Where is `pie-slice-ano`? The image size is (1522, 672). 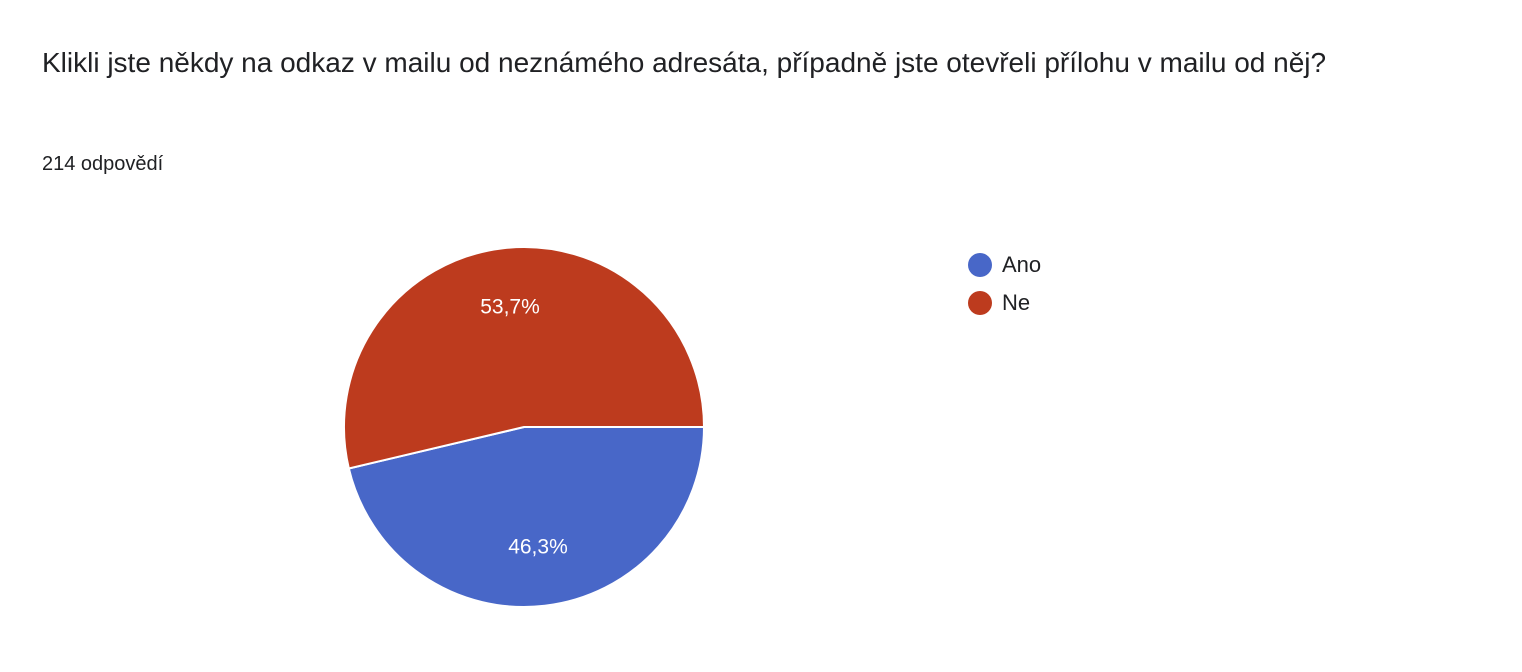
pie-slice-ano is located at coordinates (526, 517).